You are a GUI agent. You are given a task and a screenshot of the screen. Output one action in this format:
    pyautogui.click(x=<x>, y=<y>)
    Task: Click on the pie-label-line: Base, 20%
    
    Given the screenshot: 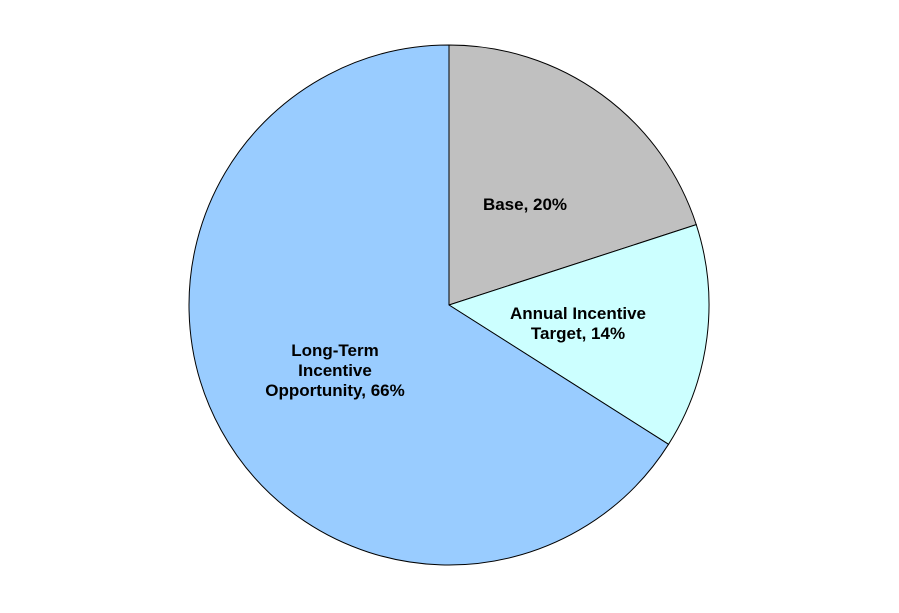 What is the action you would take?
    pyautogui.click(x=525, y=204)
    